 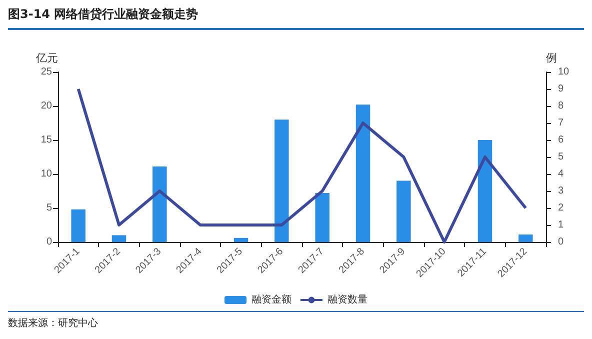 I want to click on source-note: 数据来源：研究中心, so click(x=53, y=323).